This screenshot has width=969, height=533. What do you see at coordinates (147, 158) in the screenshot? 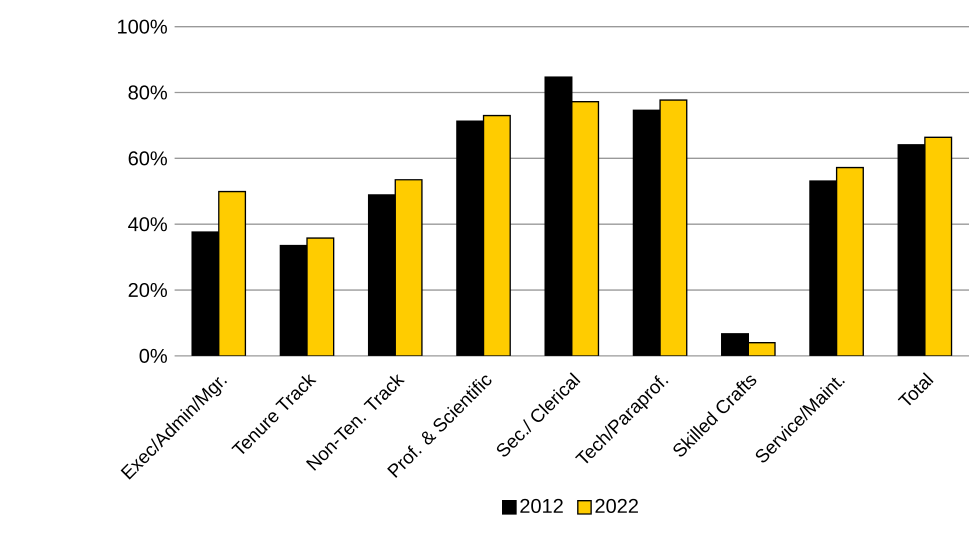
I see `y-tick-label: 60%` at bounding box center [147, 158].